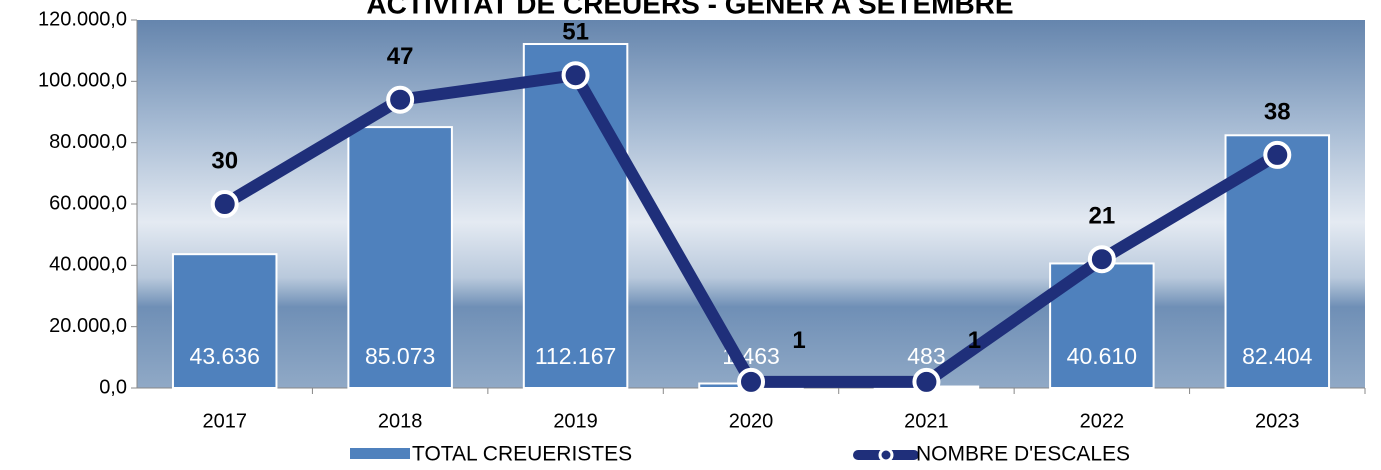  I want to click on x-tick-label: 2023, so click(1277, 421).